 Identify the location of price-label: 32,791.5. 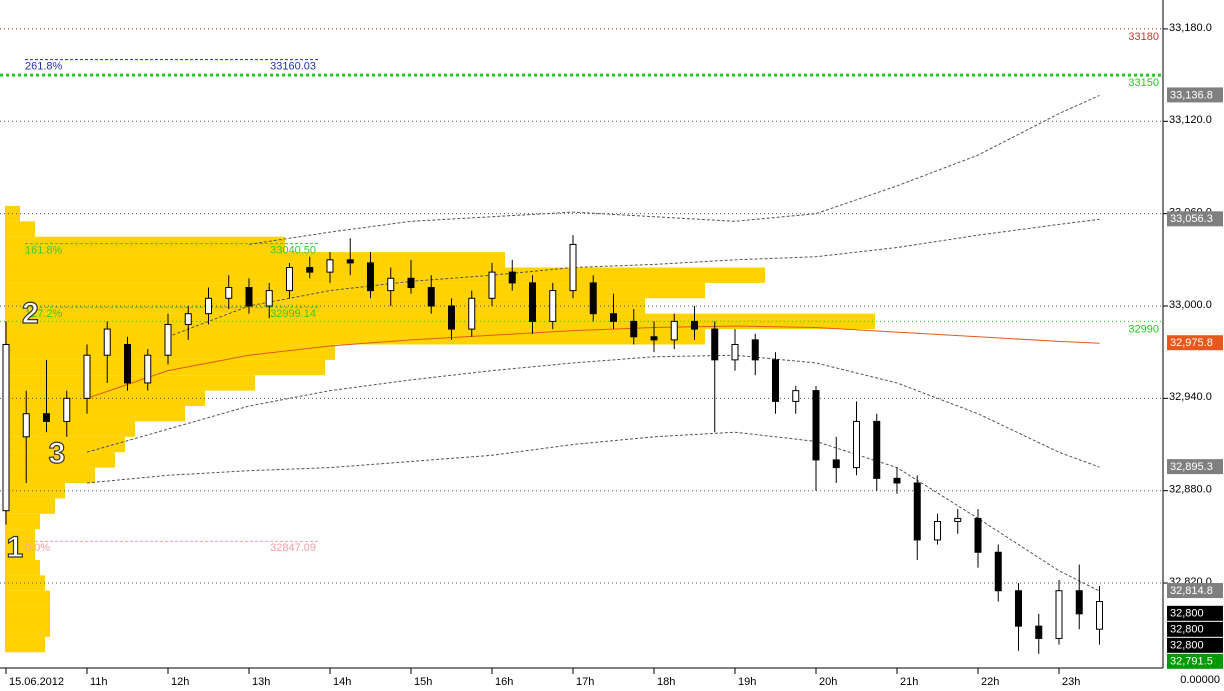
(1191, 662).